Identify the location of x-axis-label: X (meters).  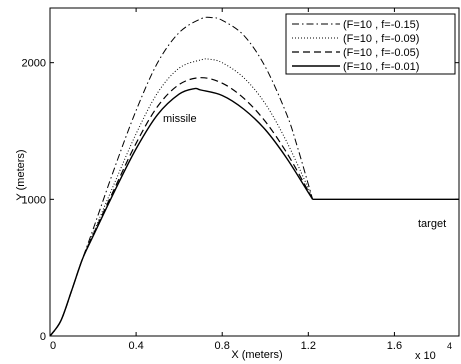
(256, 355).